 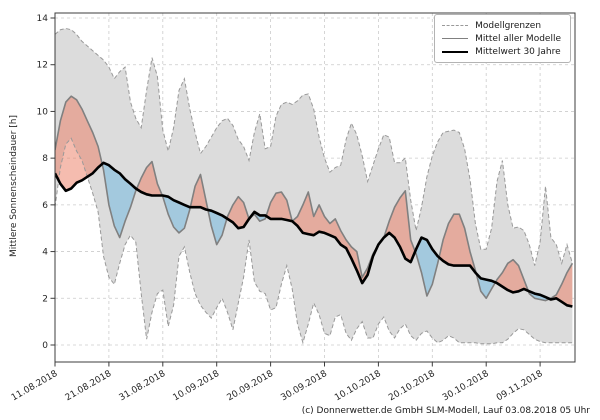 What do you see at coordinates (466, 386) in the screenshot?
I see `x-tick-label: 30.10.2018` at bounding box center [466, 386].